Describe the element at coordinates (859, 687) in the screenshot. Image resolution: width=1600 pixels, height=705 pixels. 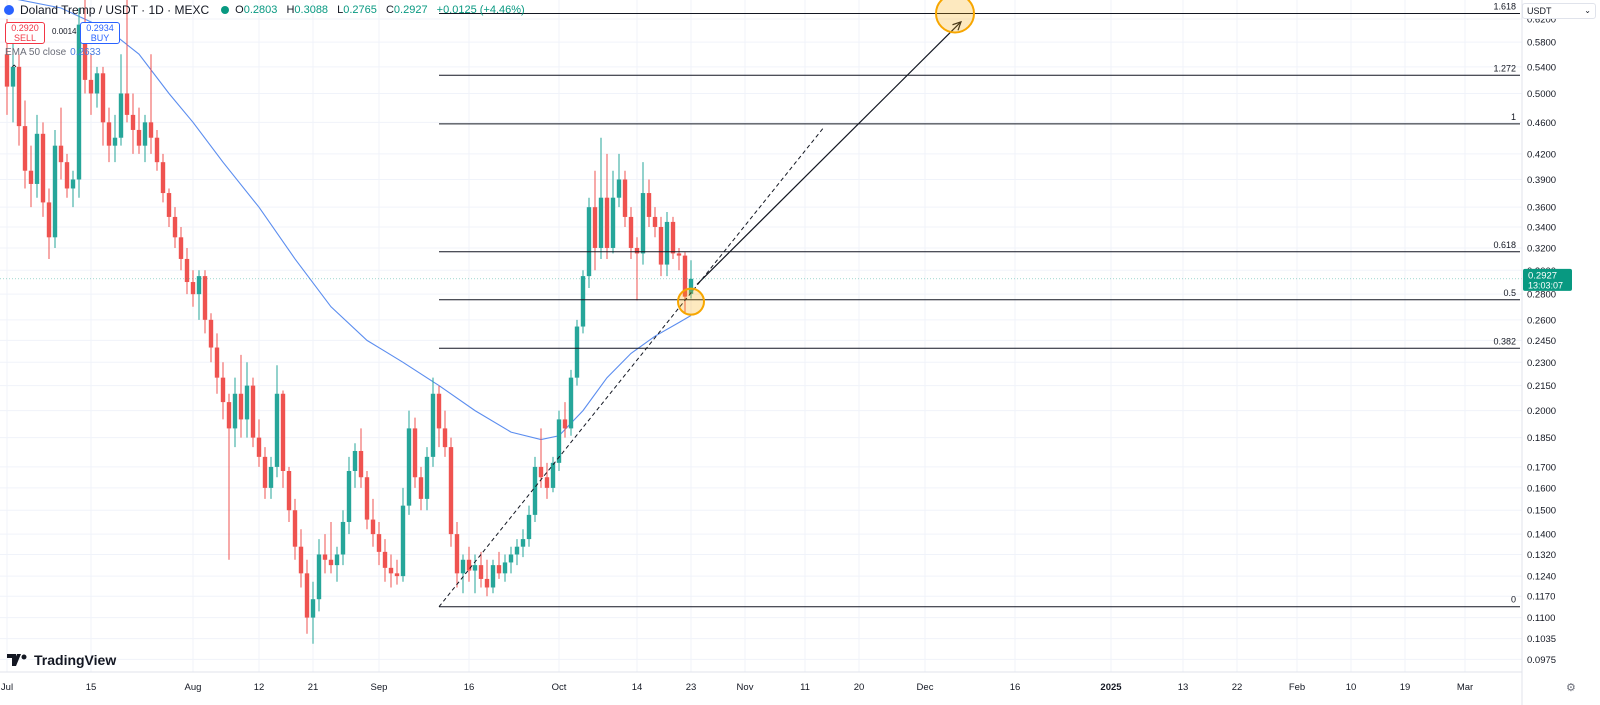
I see `time-tick-label: 20` at that location.